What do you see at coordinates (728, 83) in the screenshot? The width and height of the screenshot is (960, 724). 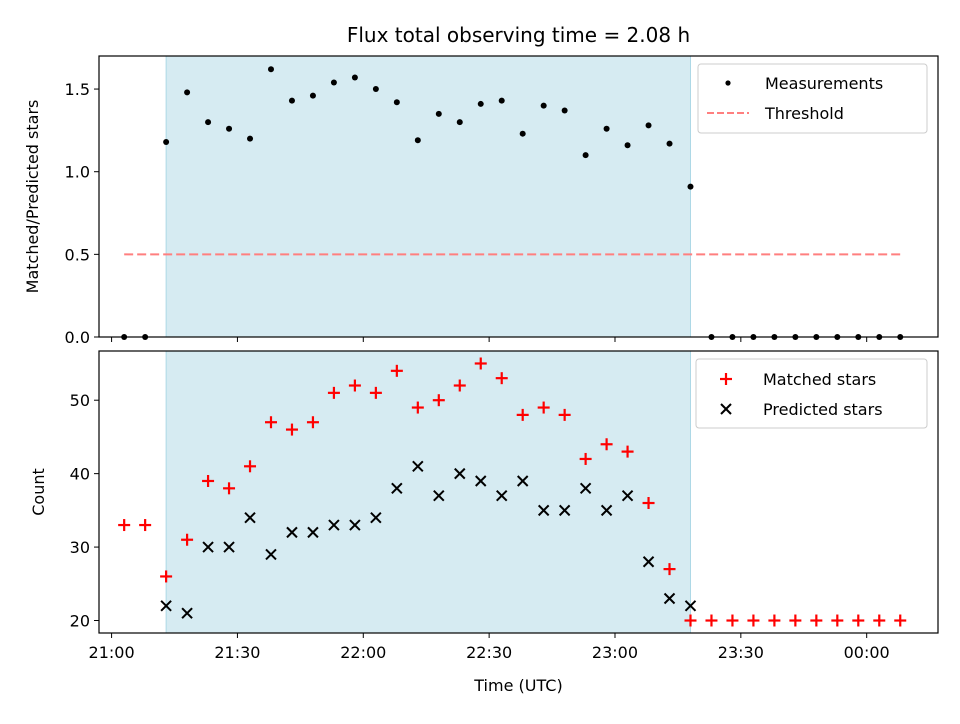 I see `legend-measurements-marker` at bounding box center [728, 83].